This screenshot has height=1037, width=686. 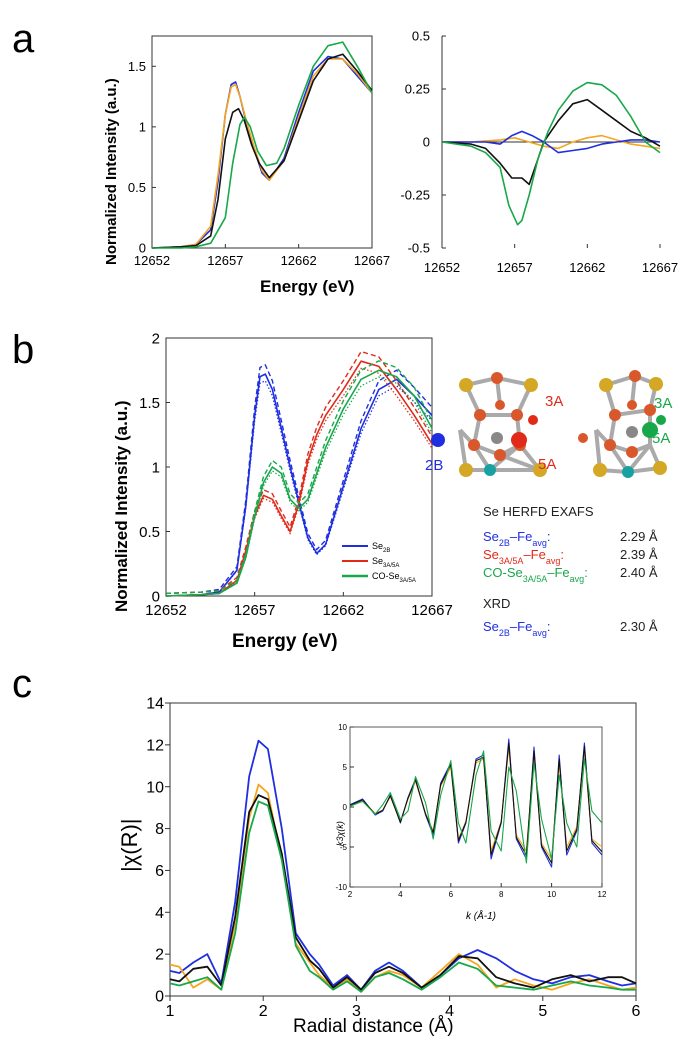 I want to click on chart-c-inset: 2 4 6 8 10 12 -10 -5 0 5 10, so click(x=471, y=811).